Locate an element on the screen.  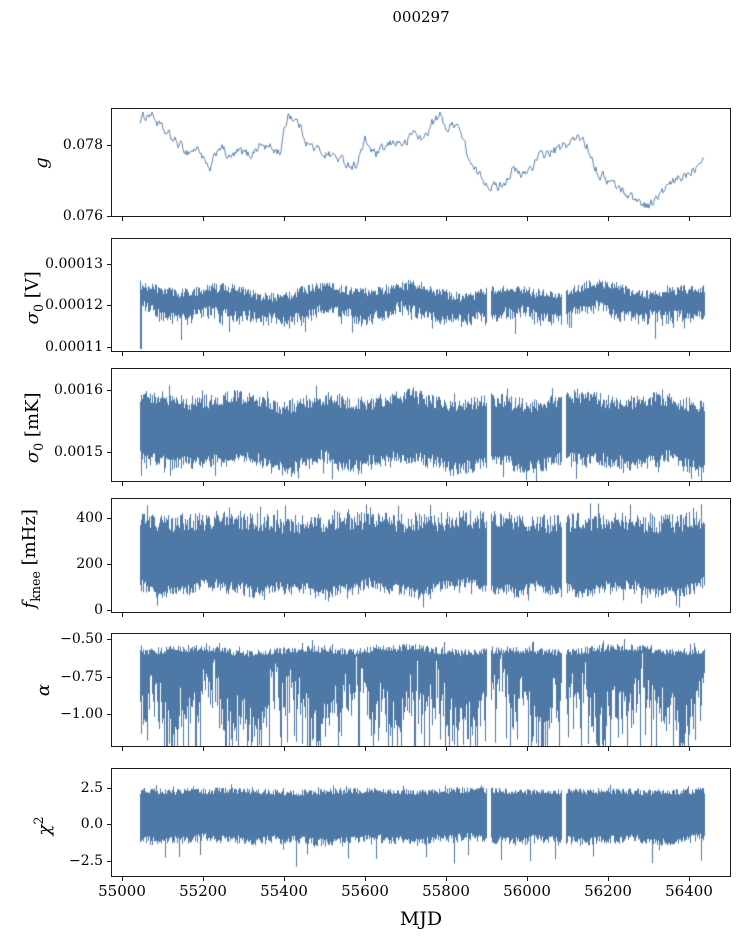
y-axis-label-segment: 2 is located at coordinates (38, 820).